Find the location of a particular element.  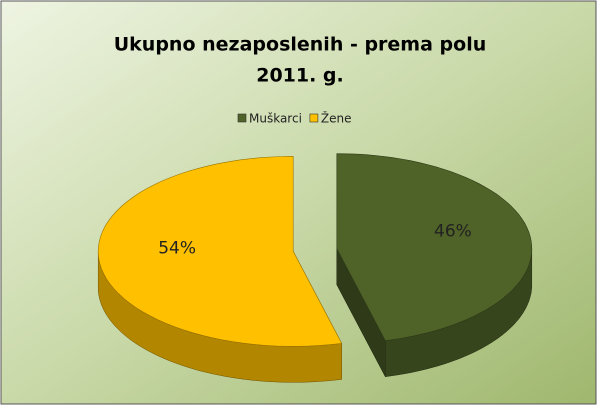

legend-label: Muškarci is located at coordinates (275, 119).